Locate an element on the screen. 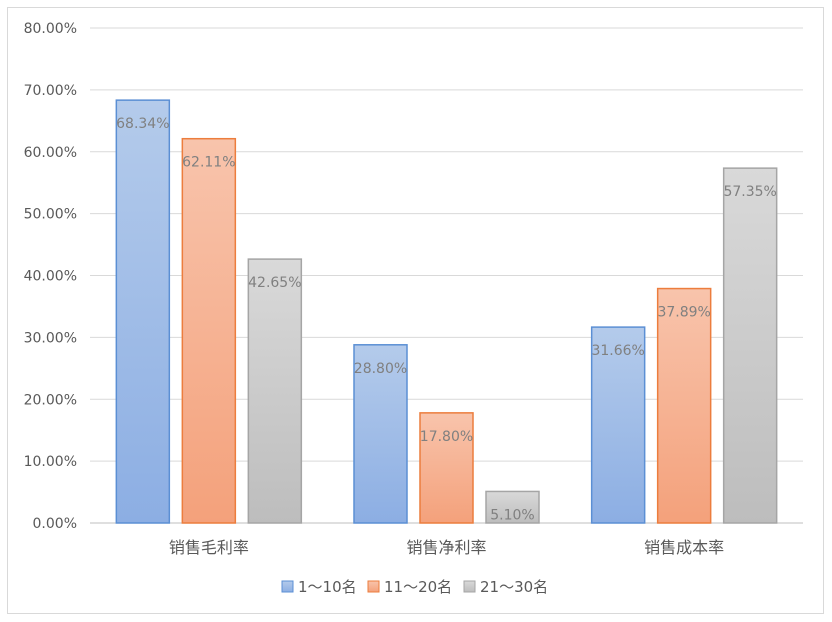  x-axis-category-labels: 销售毛利率 销售净利率 销售成本率 is located at coordinates (446, 547).